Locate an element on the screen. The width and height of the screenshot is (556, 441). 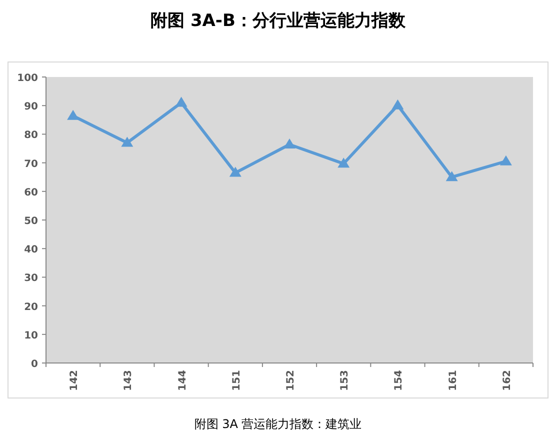
y-tick-label: 100 is located at coordinates (27, 78).